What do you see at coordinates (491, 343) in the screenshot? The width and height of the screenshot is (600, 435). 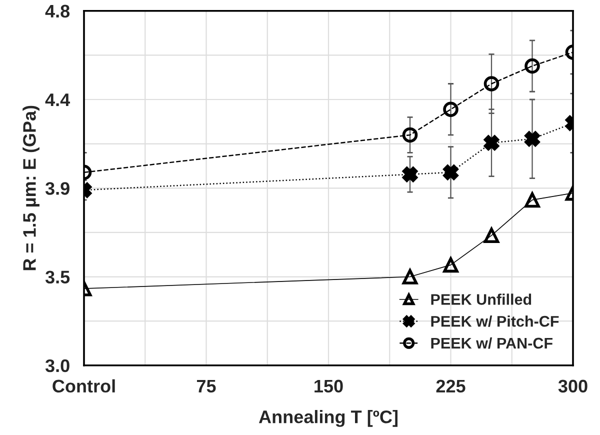 I see `legend-label: PEEK w/ PAN-CF` at bounding box center [491, 343].